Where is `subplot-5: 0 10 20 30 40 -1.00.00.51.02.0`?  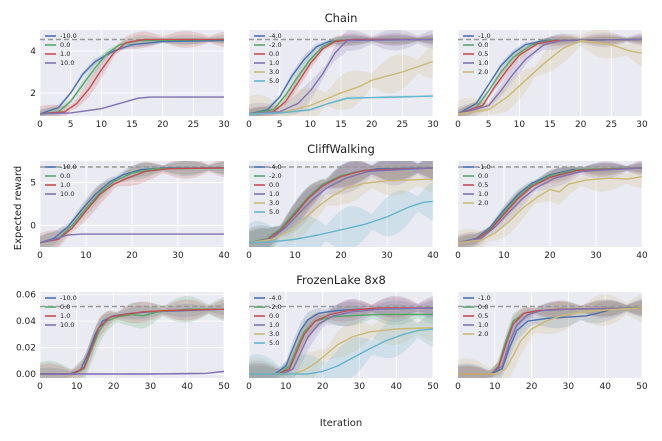
subplot-5: 0 10 20 30 40 -1.00.00.51.02.0 is located at coordinates (551, 211).